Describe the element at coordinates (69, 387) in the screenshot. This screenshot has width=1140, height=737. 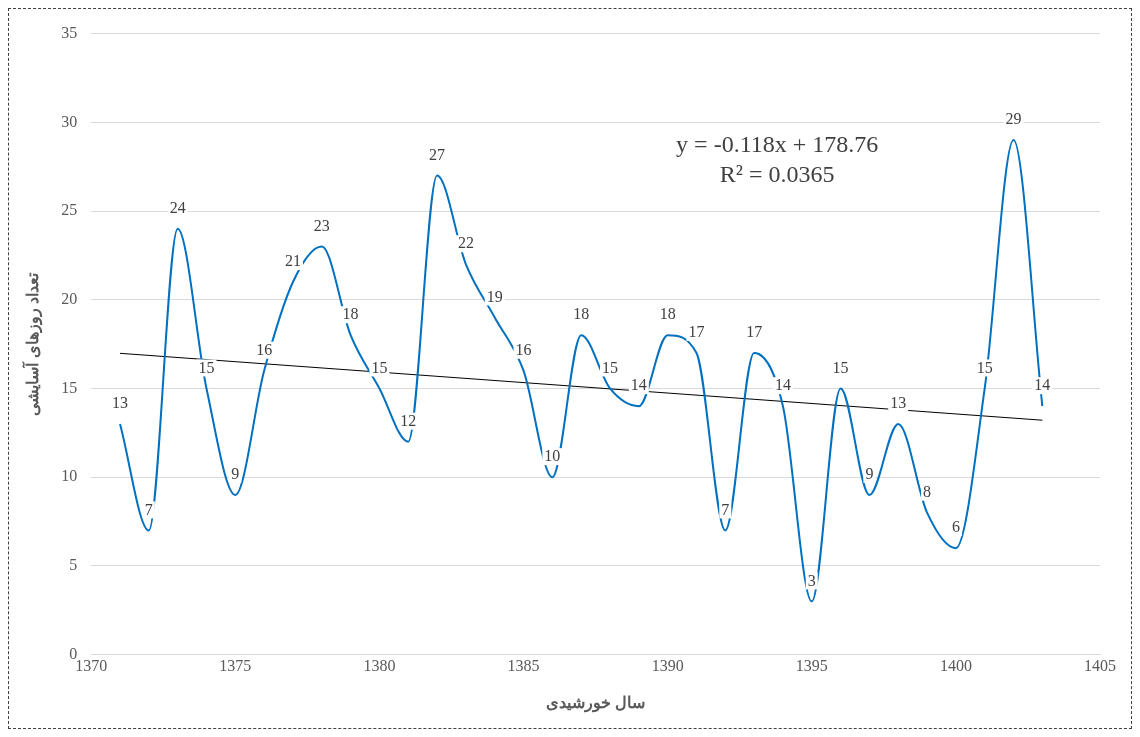
I see `y-tick-label: 15` at that location.